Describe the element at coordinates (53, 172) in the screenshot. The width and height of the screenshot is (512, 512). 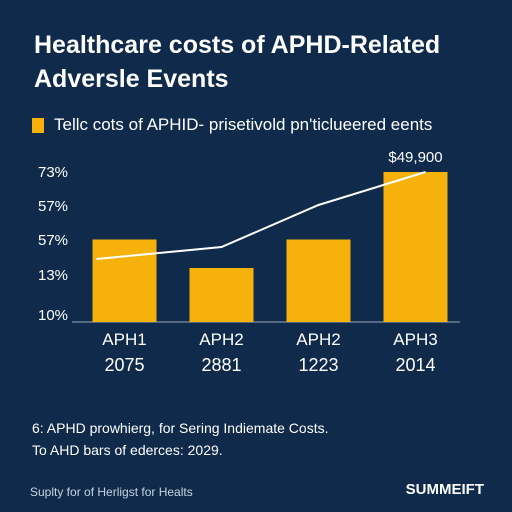
I see `y-tick-label: 73%` at that location.